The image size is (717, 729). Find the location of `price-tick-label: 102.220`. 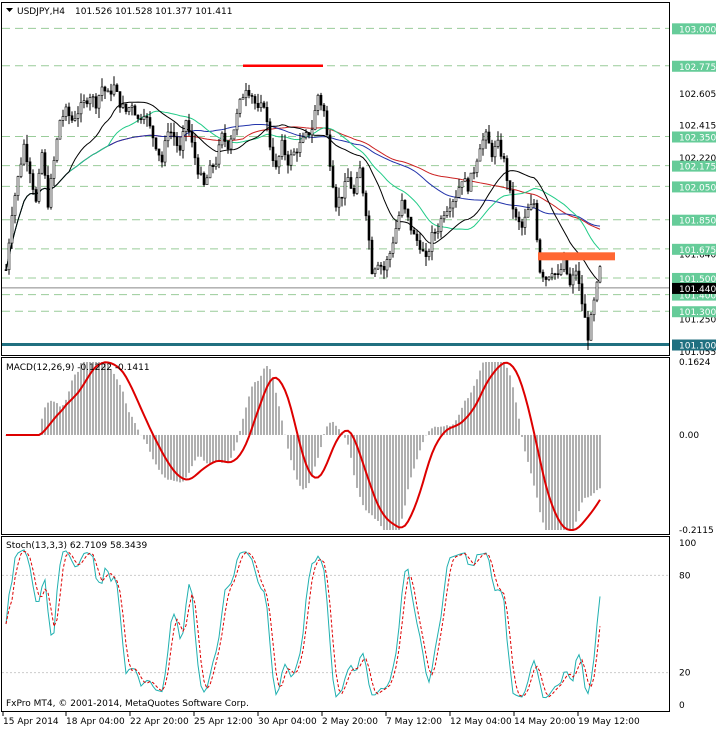

price-tick-label: 102.220 is located at coordinates (697, 159).